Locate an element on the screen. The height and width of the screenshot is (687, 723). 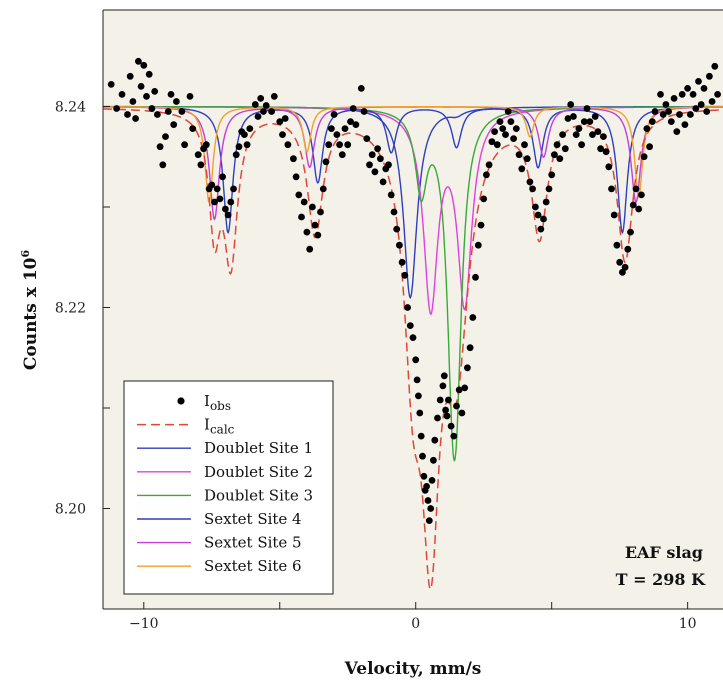
legend-label: Iobs is located at coordinates (217, 402).